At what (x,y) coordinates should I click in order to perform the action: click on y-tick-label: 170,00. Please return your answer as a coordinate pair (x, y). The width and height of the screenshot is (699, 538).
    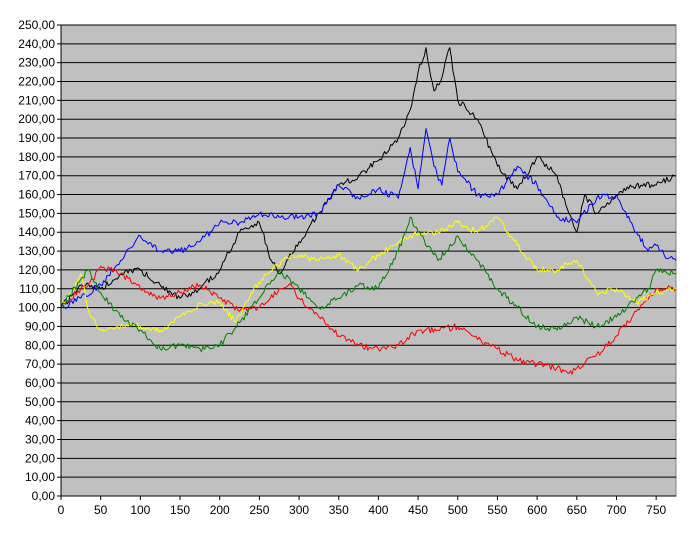
    Looking at the image, I should click on (36, 176).